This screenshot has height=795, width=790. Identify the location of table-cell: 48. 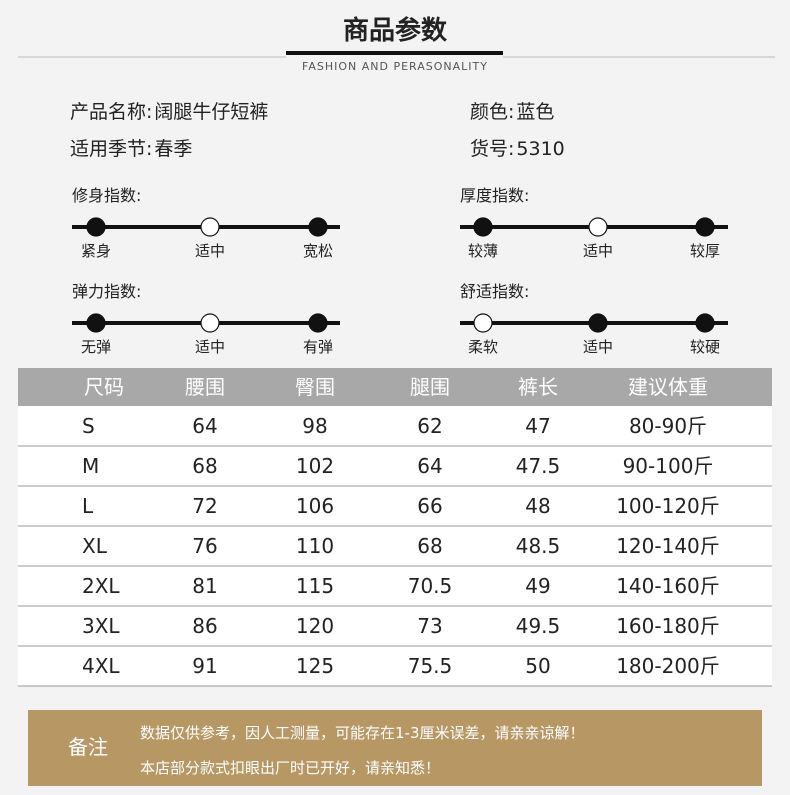
(538, 506).